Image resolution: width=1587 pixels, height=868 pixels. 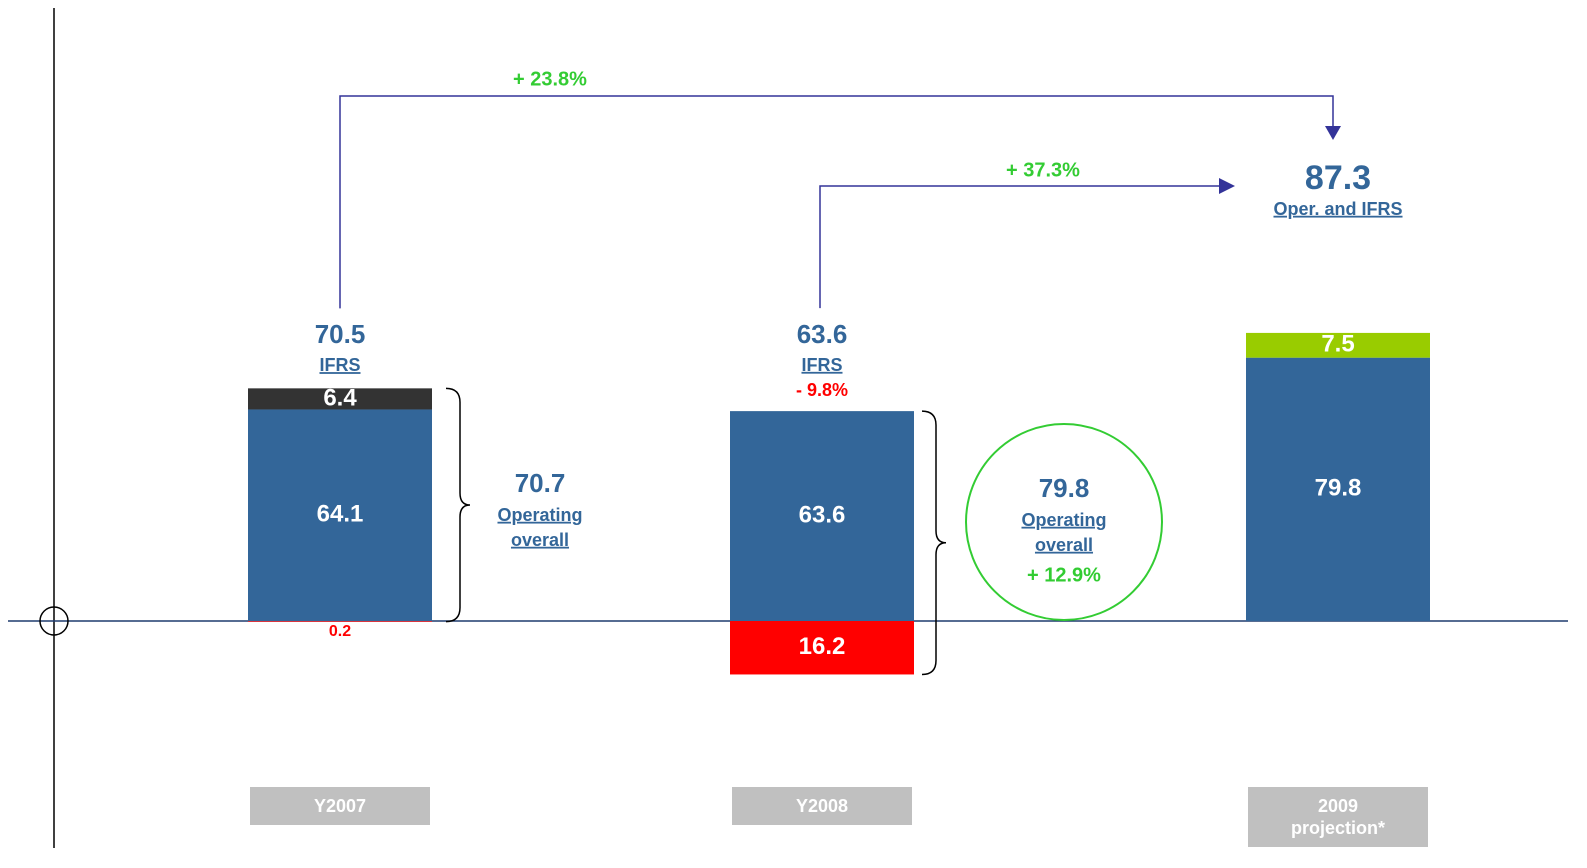 What do you see at coordinates (822, 334) in the screenshot?
I see `total-label: 63.6` at bounding box center [822, 334].